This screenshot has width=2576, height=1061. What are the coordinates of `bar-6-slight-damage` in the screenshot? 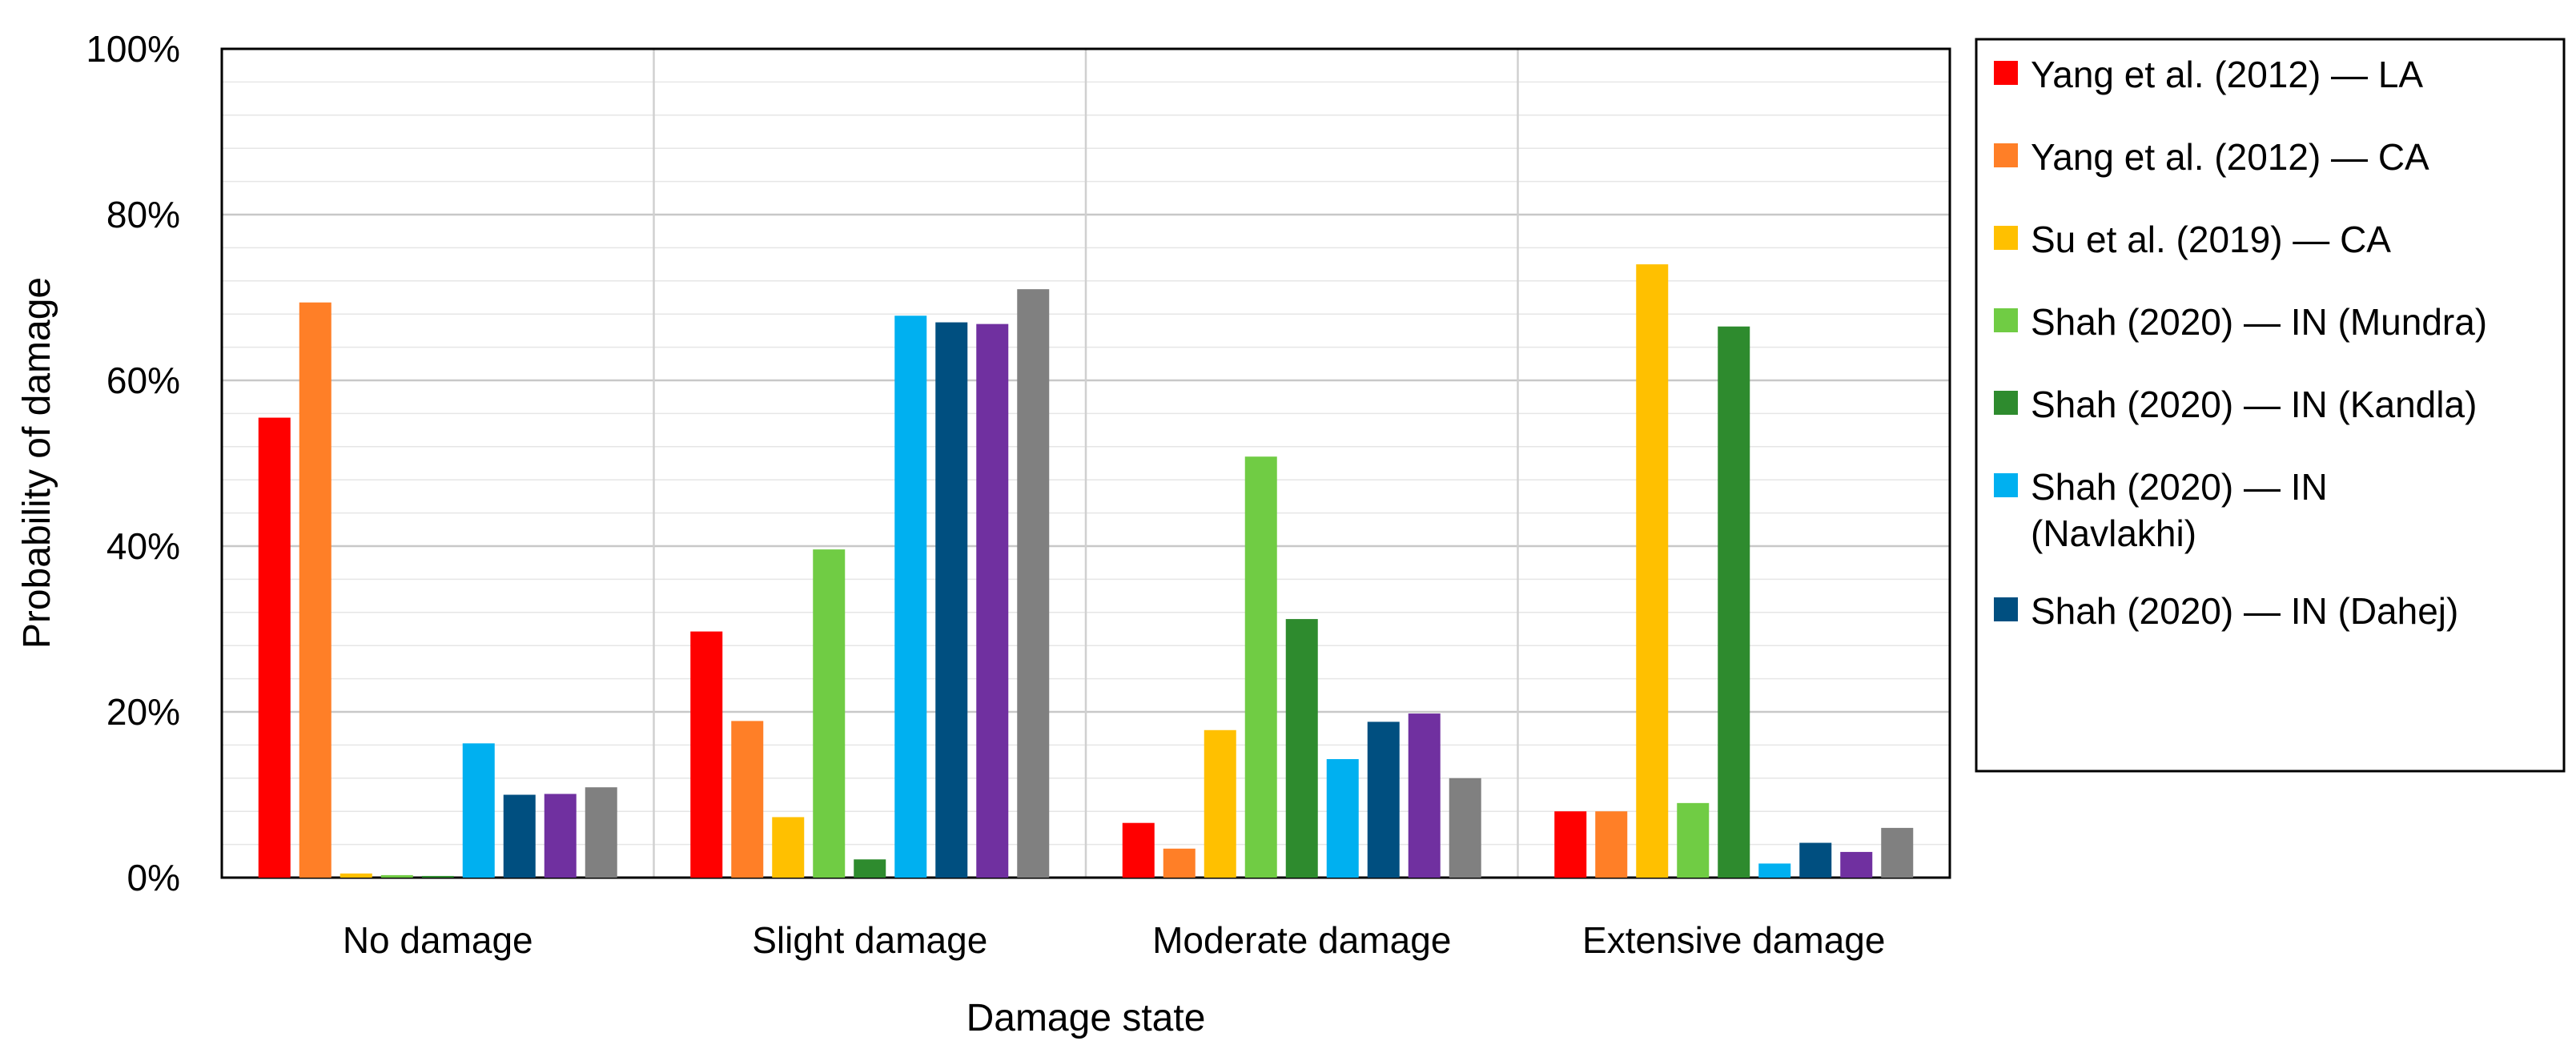 It's located at (910, 597).